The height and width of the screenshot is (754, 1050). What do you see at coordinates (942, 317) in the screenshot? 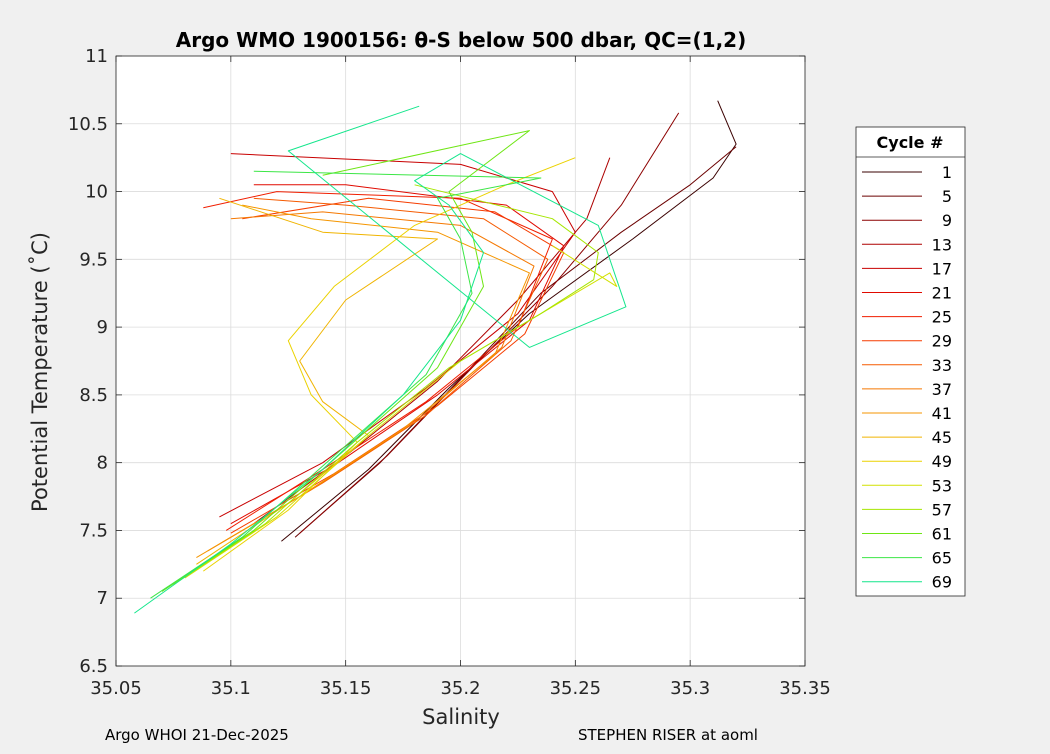
I see `legend-label: 25` at bounding box center [942, 317].